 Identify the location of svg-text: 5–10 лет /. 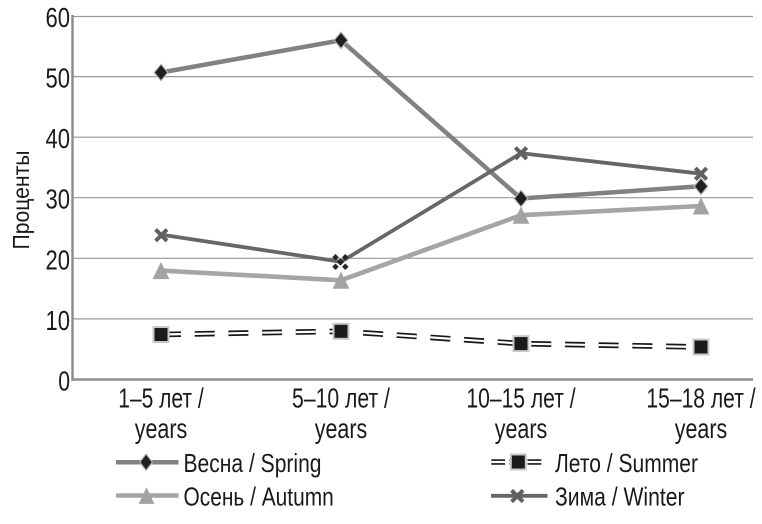
(341, 398).